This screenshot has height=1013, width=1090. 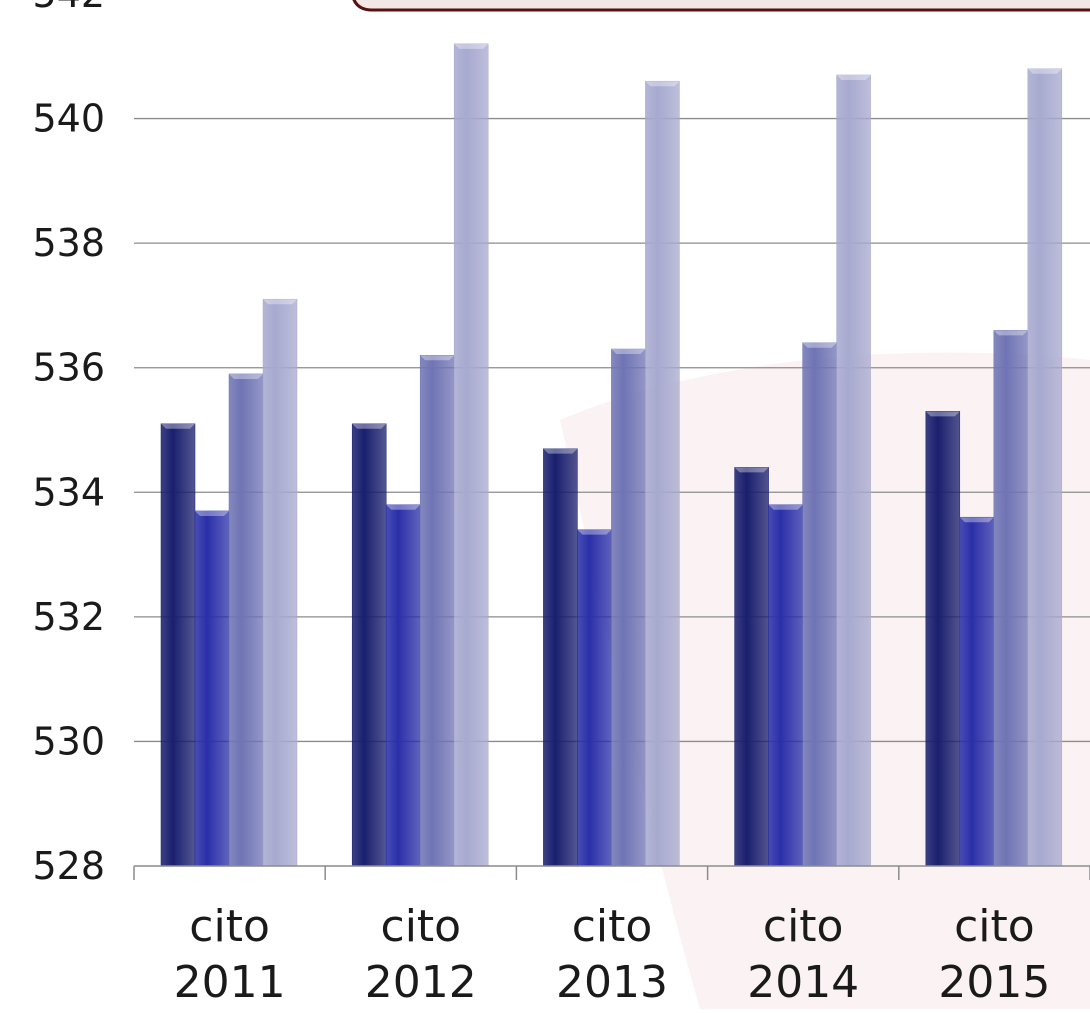 I want to click on y-tick-label: 534, so click(x=68, y=492).